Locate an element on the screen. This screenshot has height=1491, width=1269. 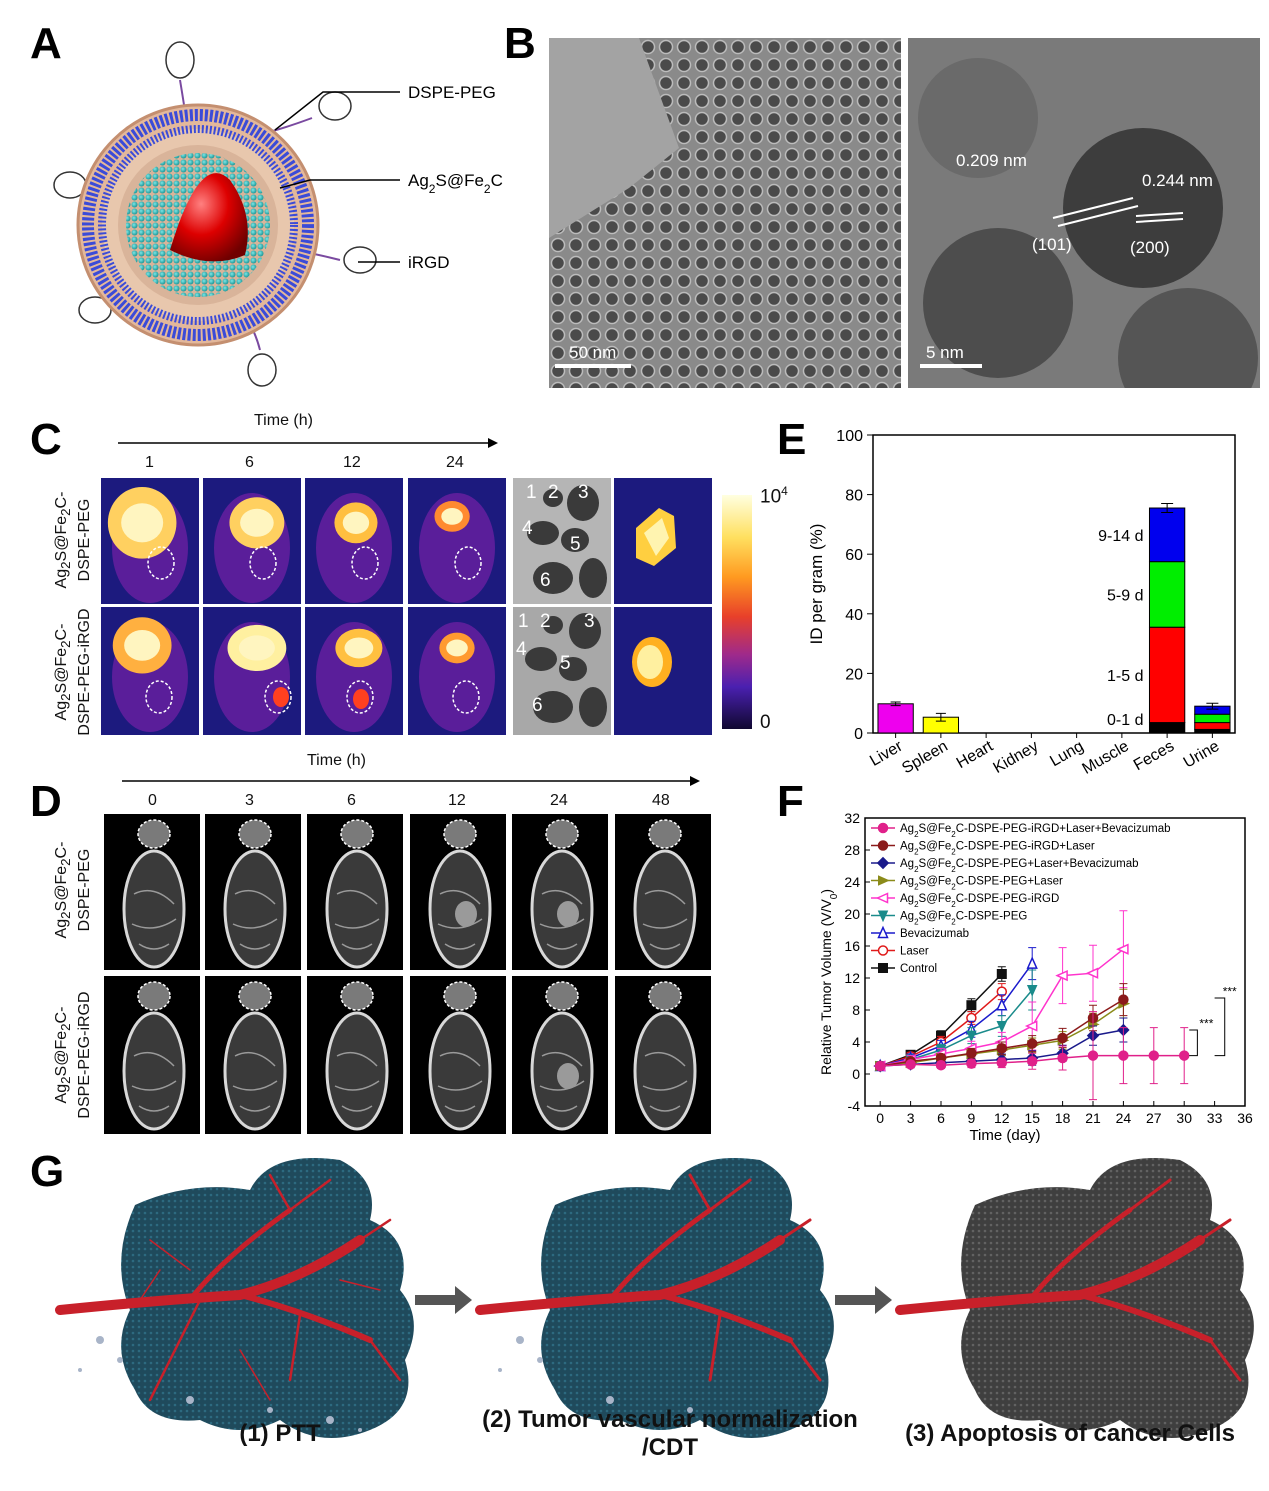
organ-photo-row2 is located at coordinates (562, 671).